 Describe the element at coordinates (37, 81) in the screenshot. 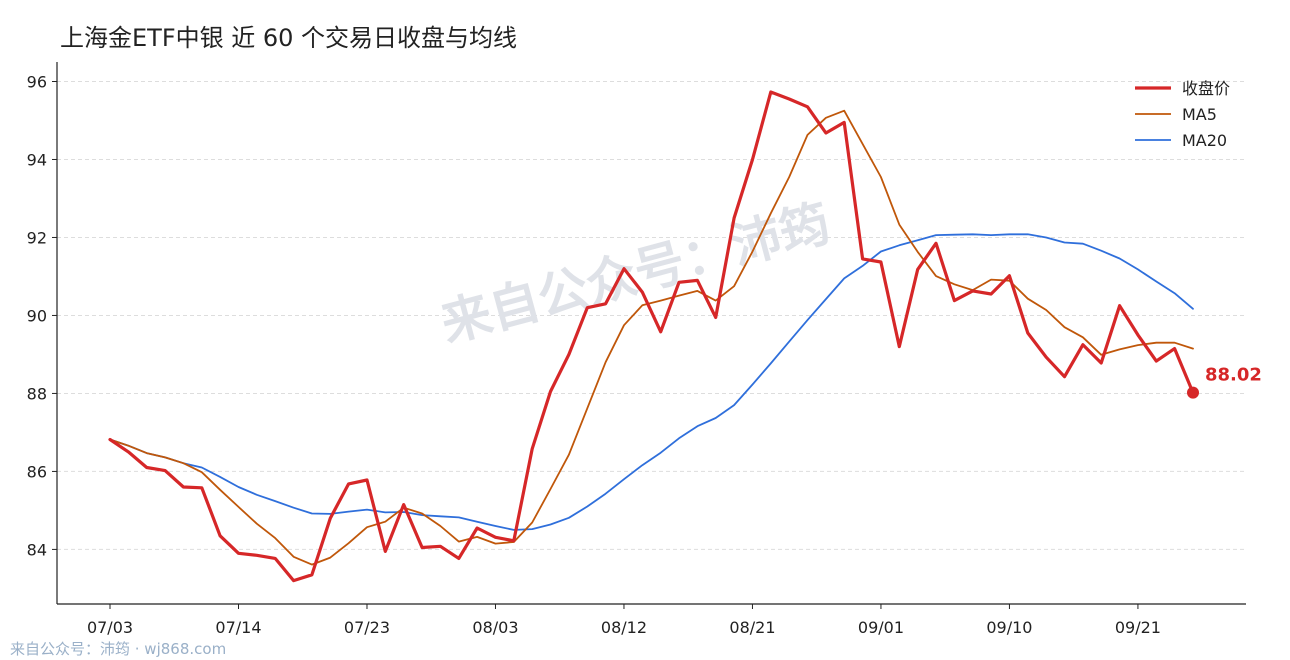

I see `y-tick-label: 96` at that location.